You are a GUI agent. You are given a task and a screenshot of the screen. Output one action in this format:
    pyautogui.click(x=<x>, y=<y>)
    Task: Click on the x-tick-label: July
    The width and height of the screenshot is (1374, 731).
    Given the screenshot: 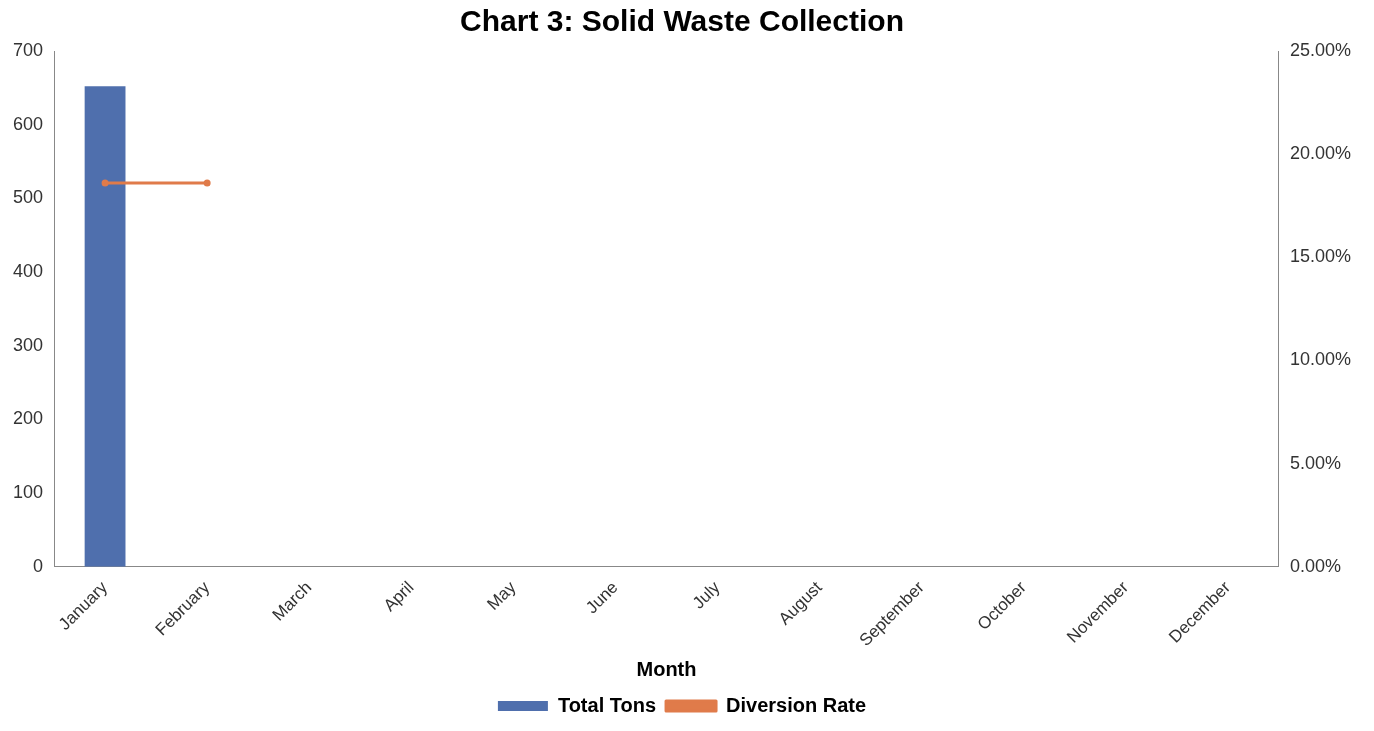 What is the action you would take?
    pyautogui.click(x=706, y=595)
    